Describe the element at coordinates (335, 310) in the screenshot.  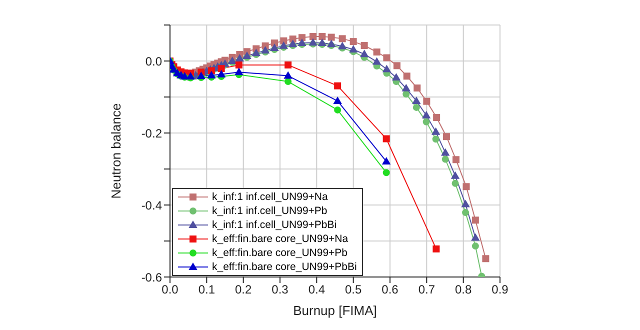
I see `x-axis-title: Burnup [FIMA]` at that location.